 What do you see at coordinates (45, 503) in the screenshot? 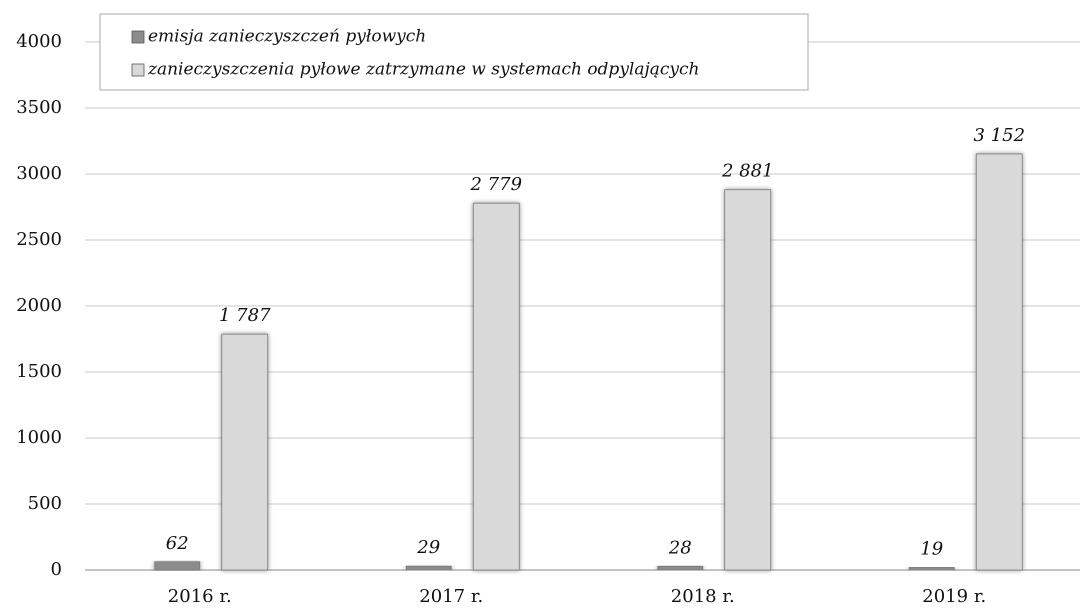
I see `y-tick-label: 500` at bounding box center [45, 503].